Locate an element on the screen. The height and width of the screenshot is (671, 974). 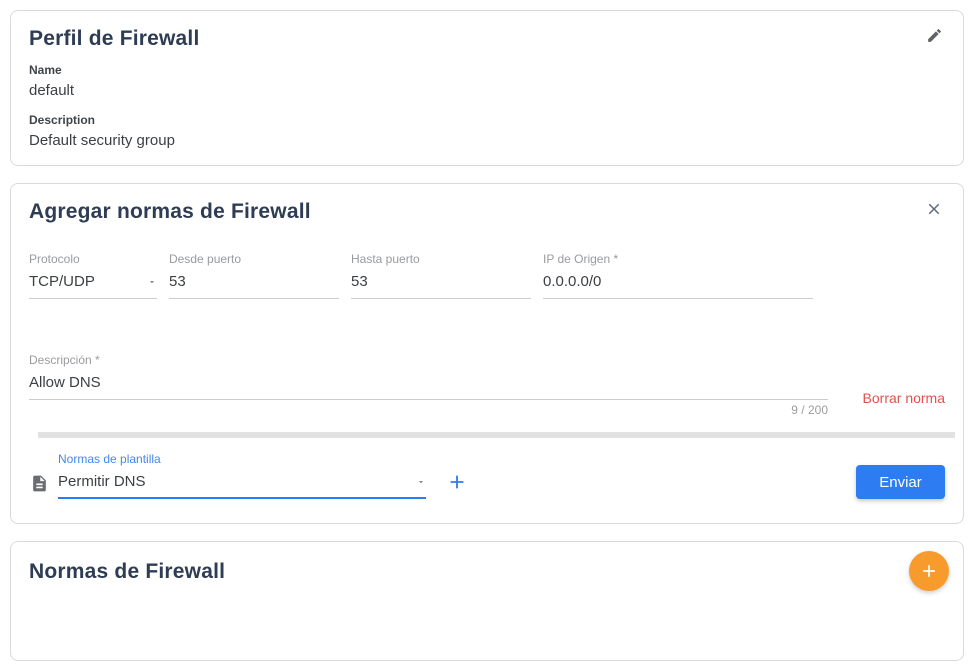
source-ip-field: IP de Origen * is located at coordinates (678, 275).